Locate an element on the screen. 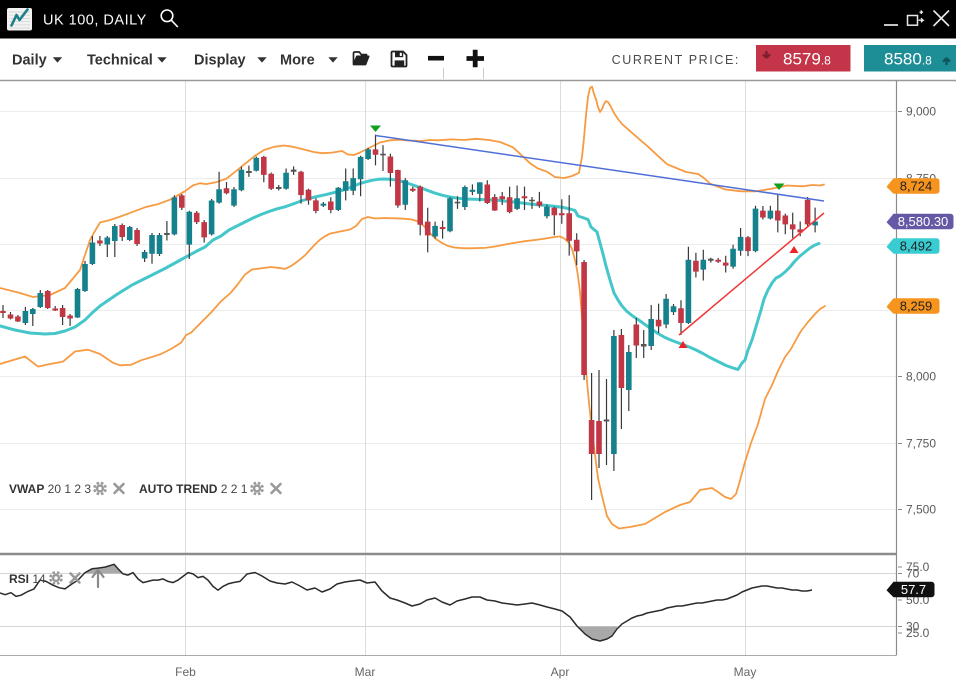  svg-text: Daily is located at coordinates (29, 61).